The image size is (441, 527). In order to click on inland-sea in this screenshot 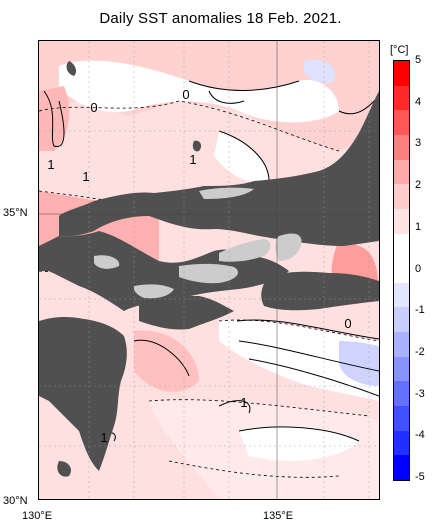, I will do `click(198, 243)`.